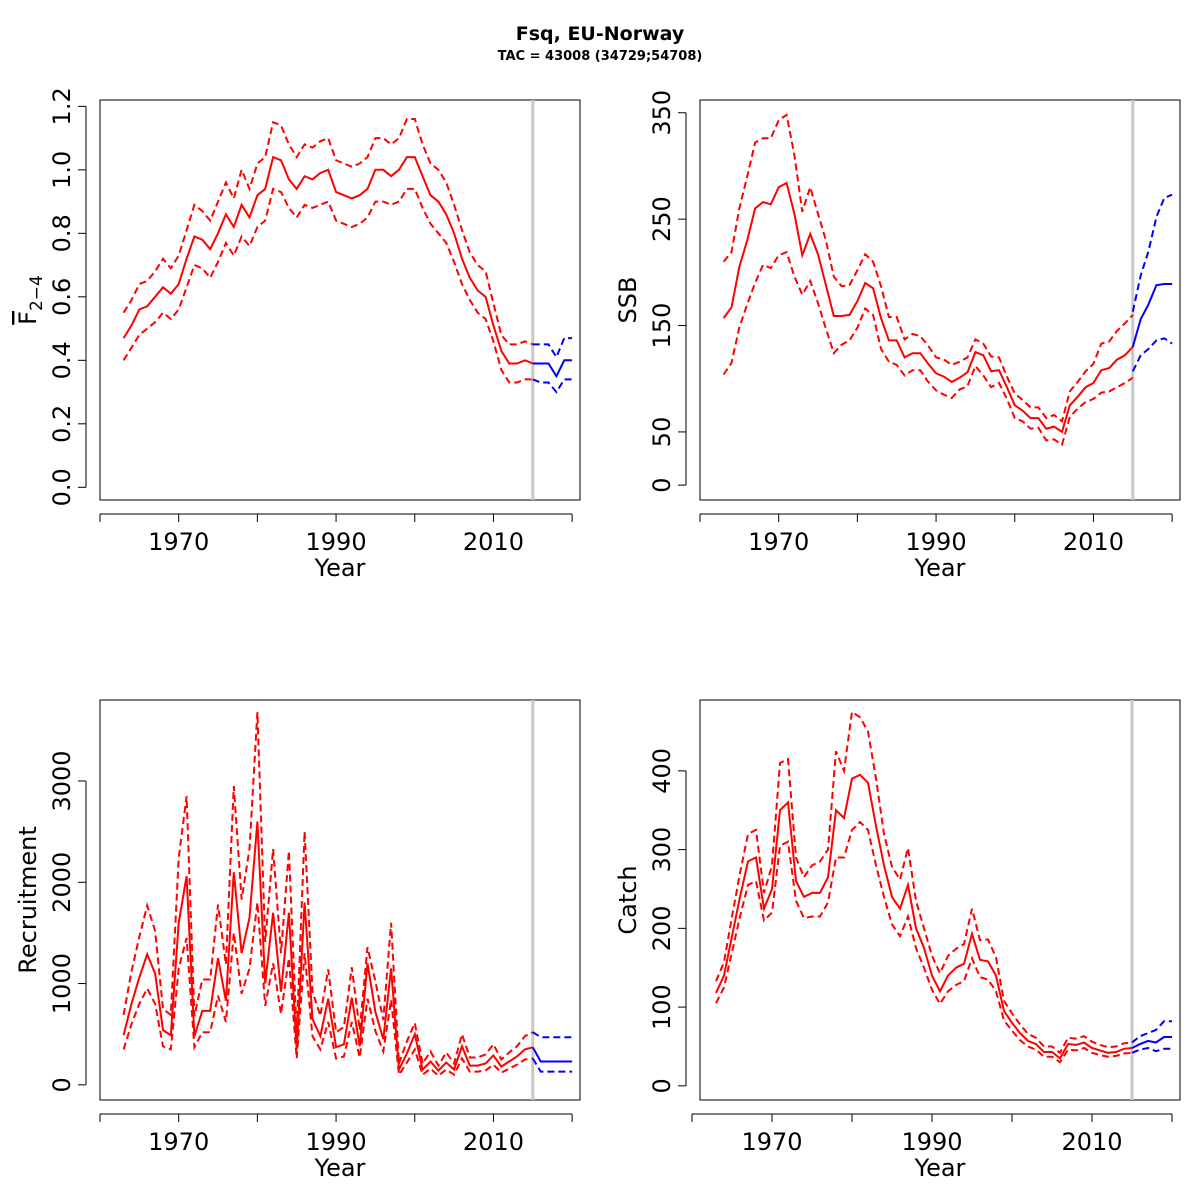 This screenshot has width=1200, height=1200. What do you see at coordinates (28, 318) in the screenshot?
I see `y-axis-label-main: F` at bounding box center [28, 318].